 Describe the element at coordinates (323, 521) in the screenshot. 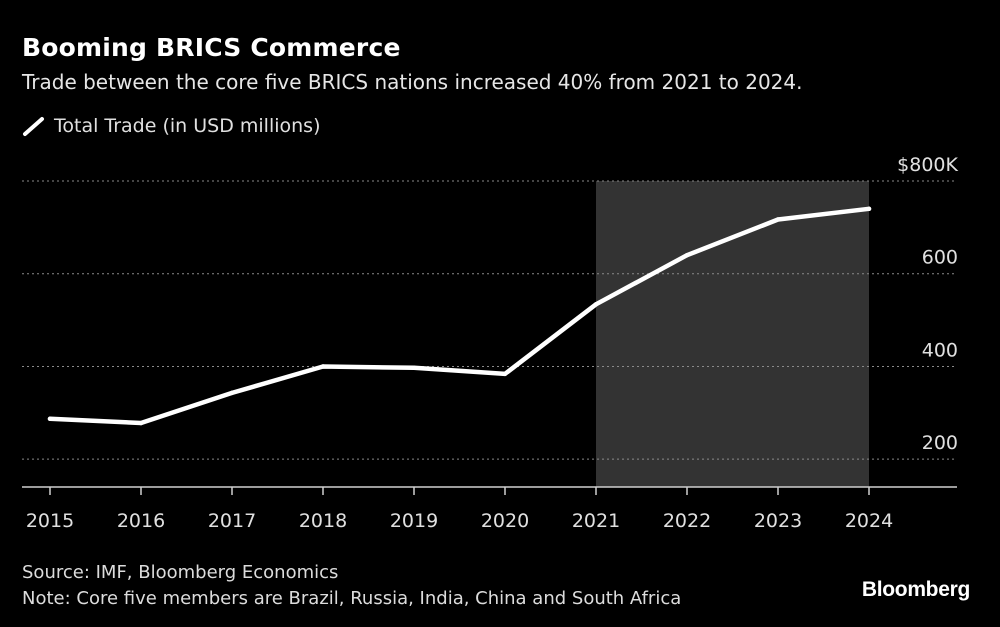

I see `x-tick-label: 2018` at that location.